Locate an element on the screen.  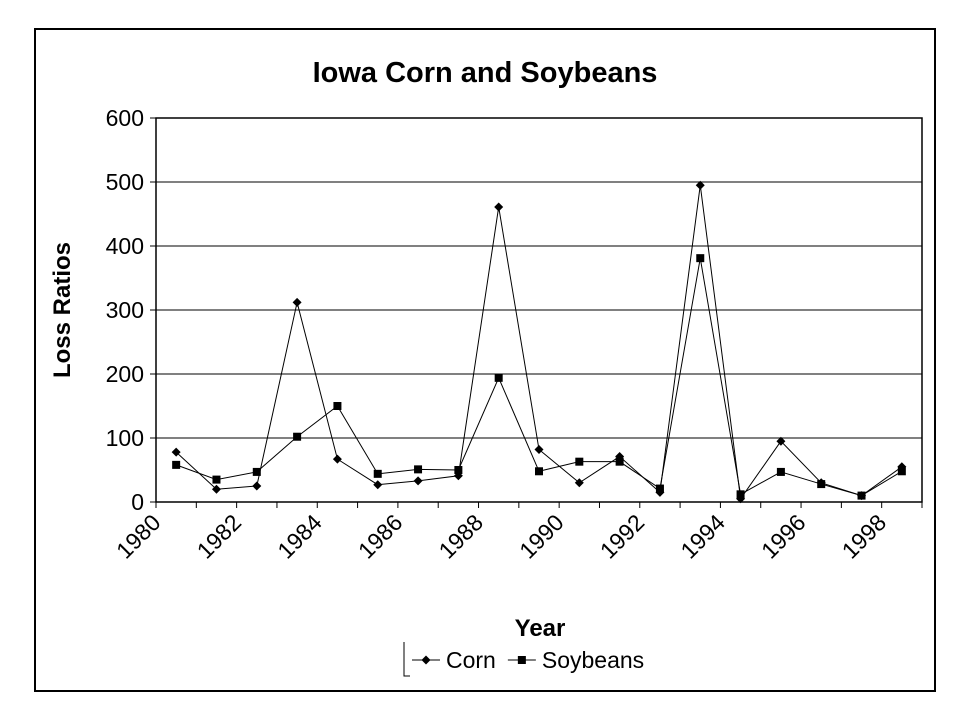
y-tick-label: 600 is located at coordinates (125, 118).